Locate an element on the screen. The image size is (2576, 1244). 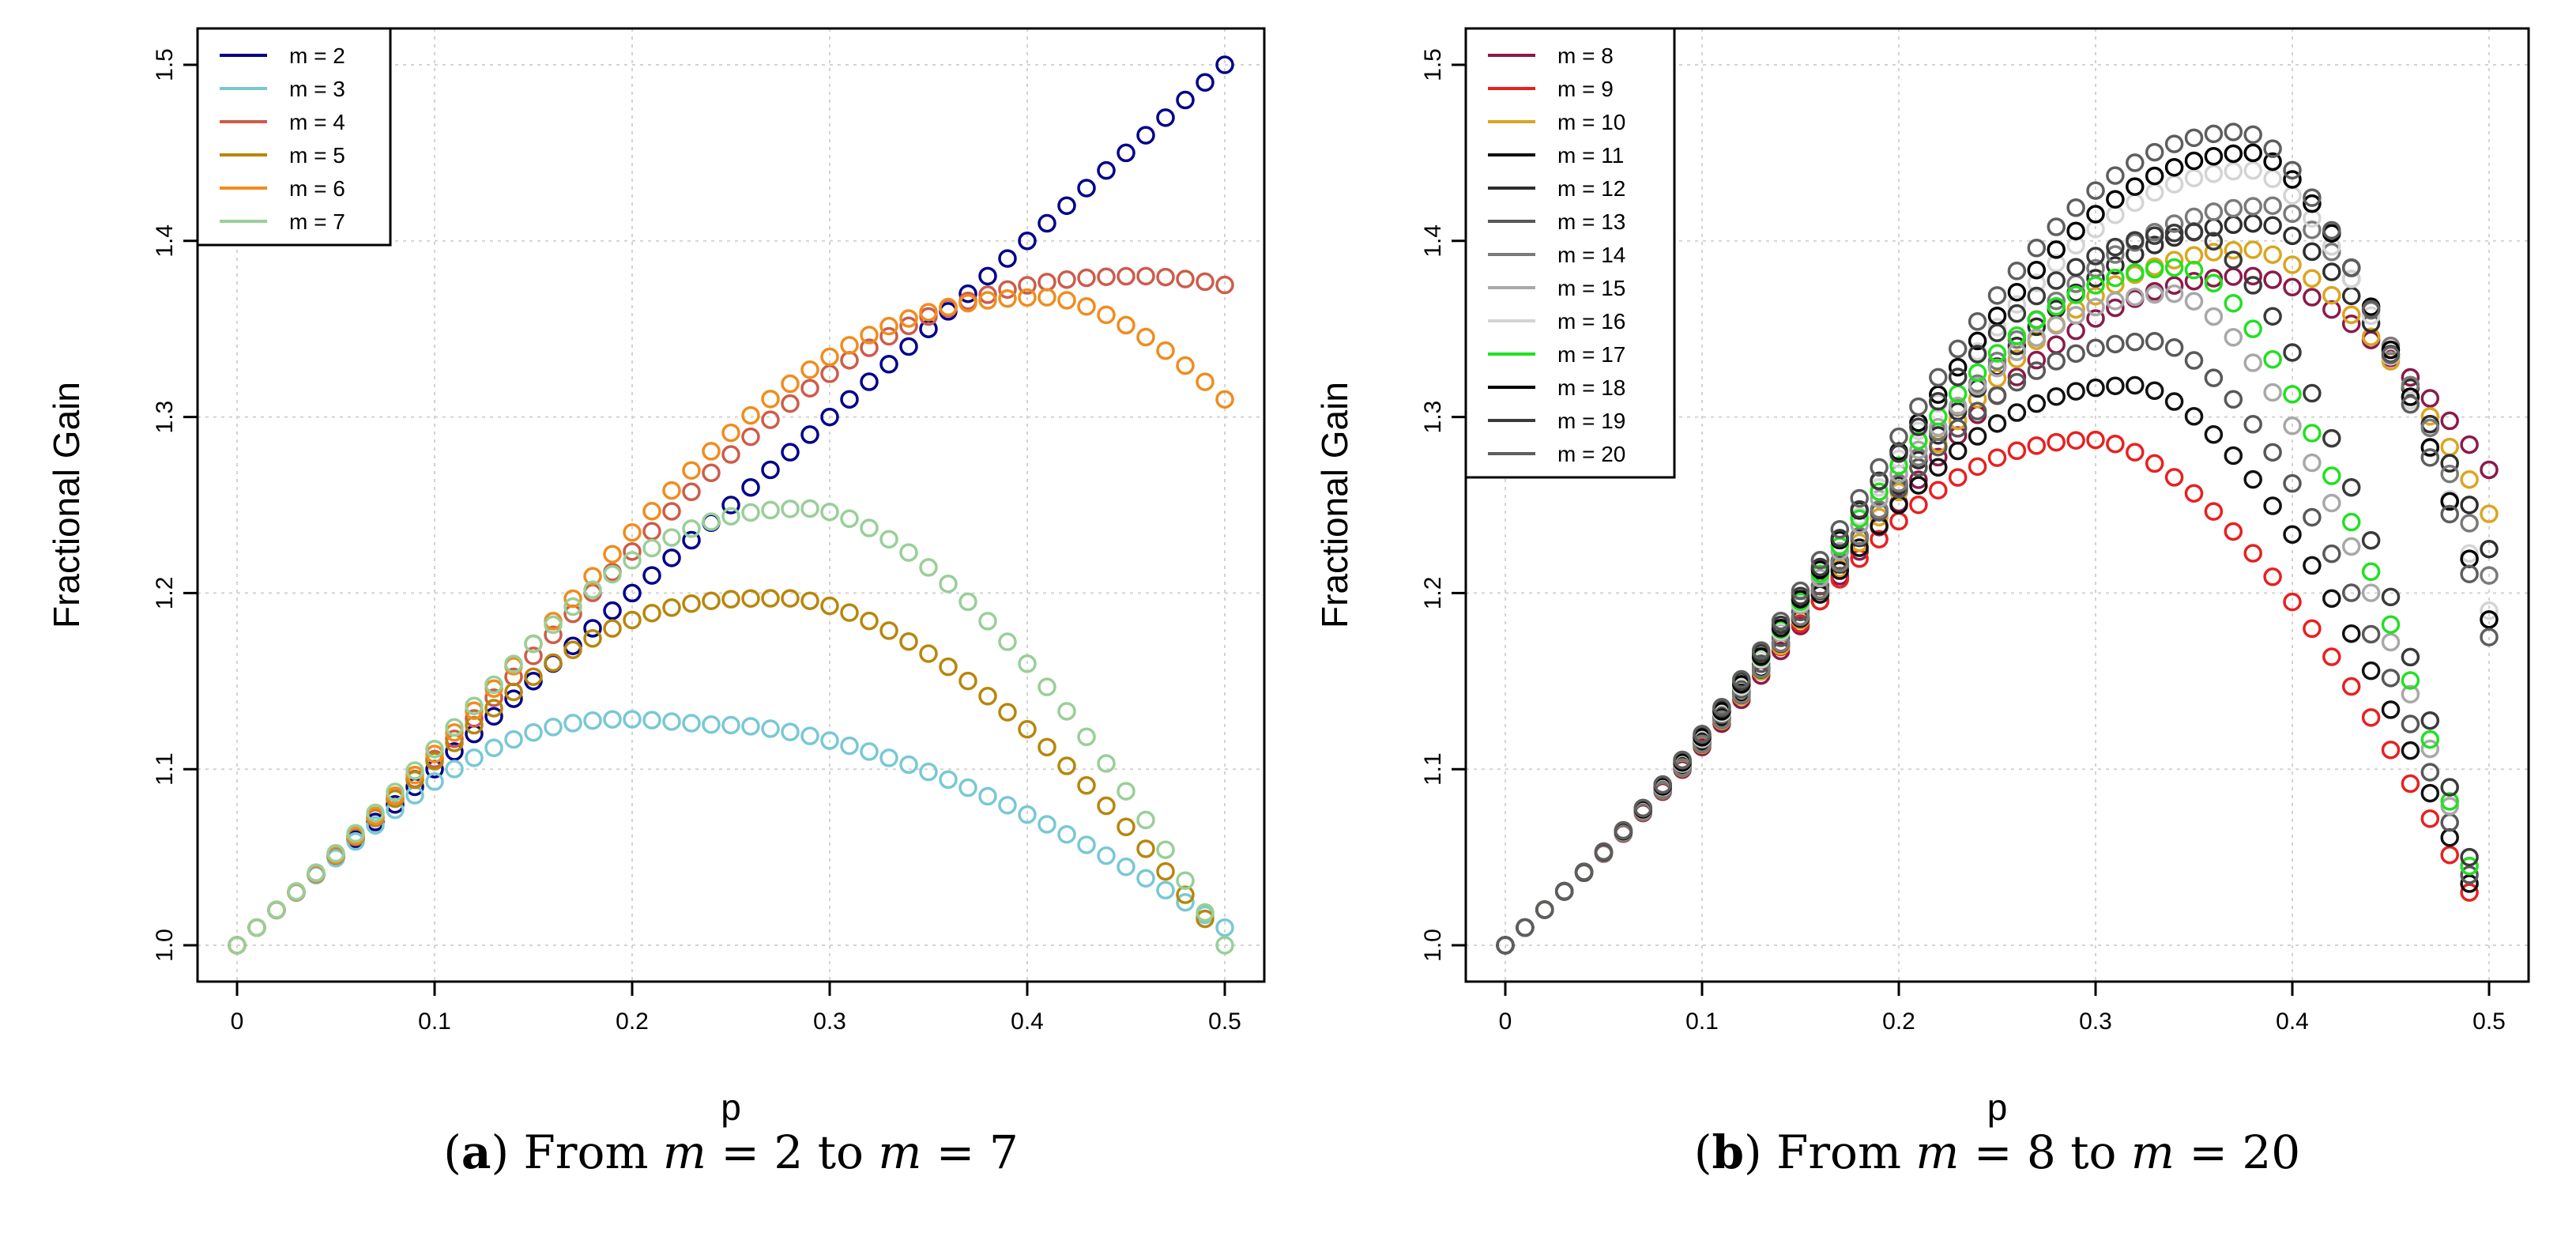
legend-entry: m = 17 is located at coordinates (1591, 354).